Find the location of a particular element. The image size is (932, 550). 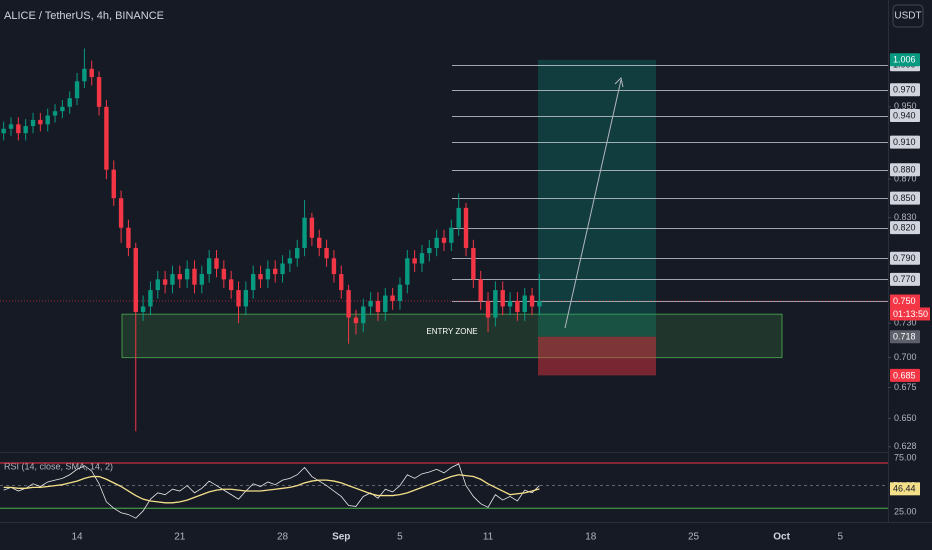

entry-zone is located at coordinates (452, 336).